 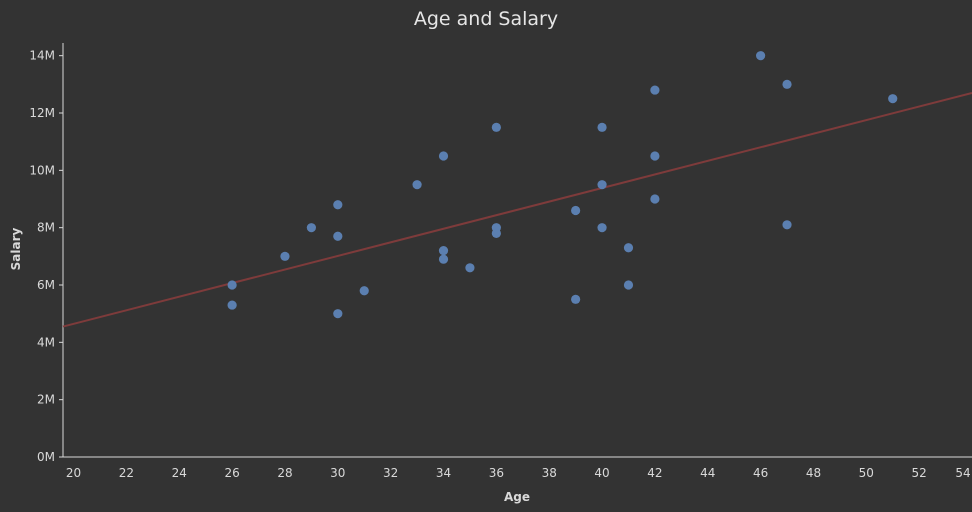 What do you see at coordinates (496, 473) in the screenshot?
I see `x-tick-label: 36` at bounding box center [496, 473].